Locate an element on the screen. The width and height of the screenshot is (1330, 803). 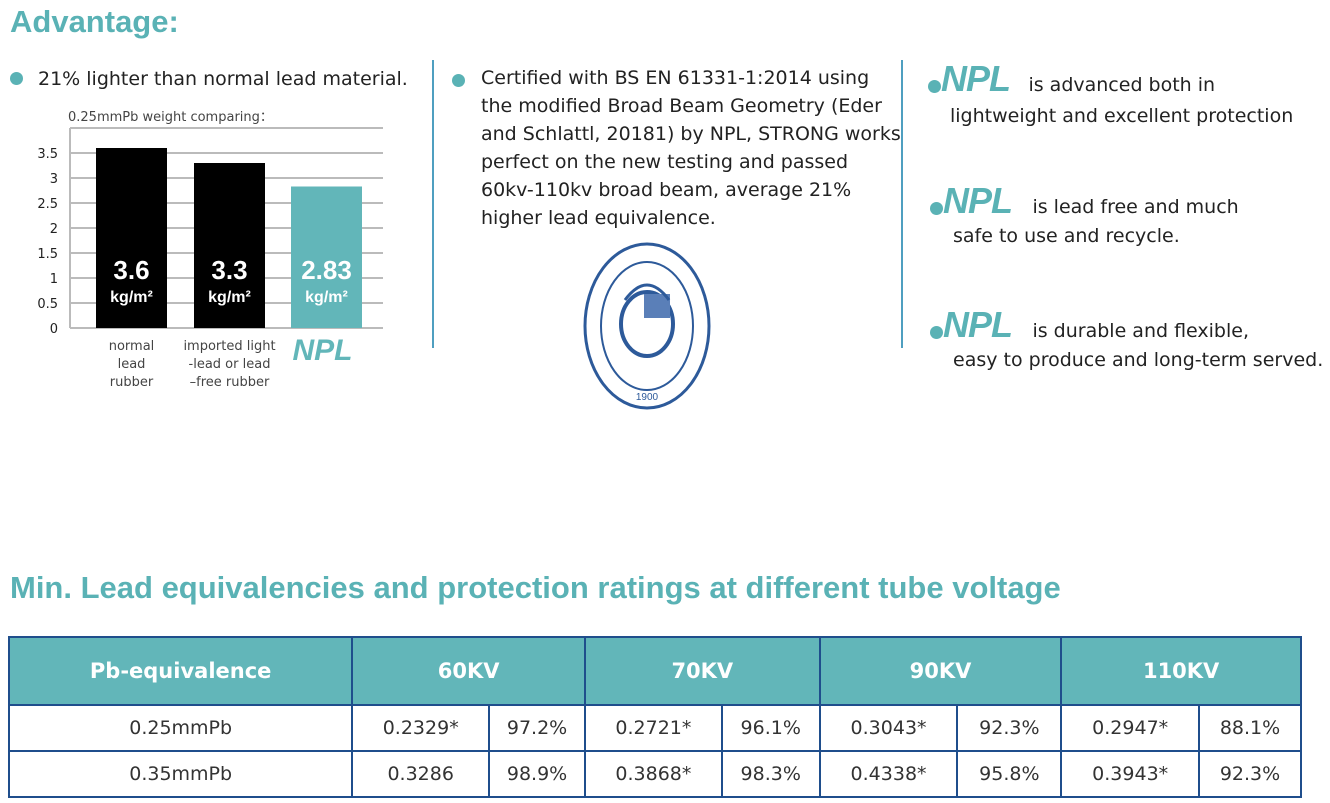
x-tick-label: rubber is located at coordinates (132, 382).